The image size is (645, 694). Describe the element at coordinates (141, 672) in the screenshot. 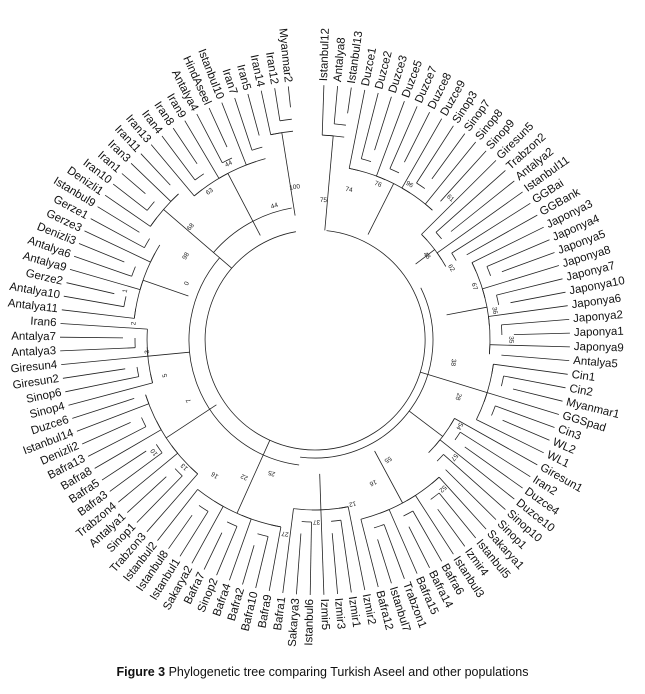

I see `figure-label: Figure 3` at that location.